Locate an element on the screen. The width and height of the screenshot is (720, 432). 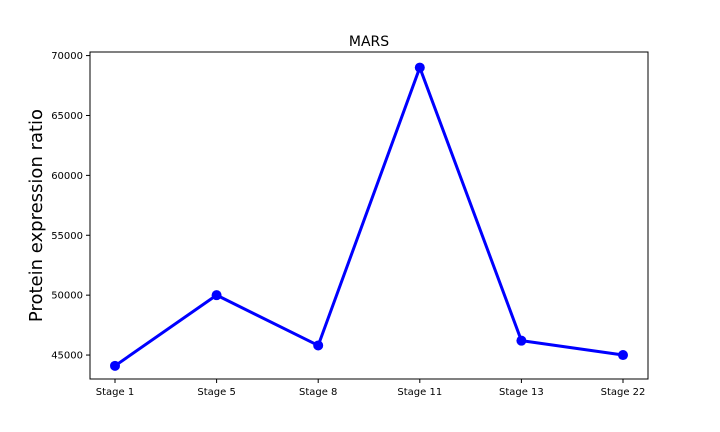
x-tick-label: Stage 5 is located at coordinates (216, 392).